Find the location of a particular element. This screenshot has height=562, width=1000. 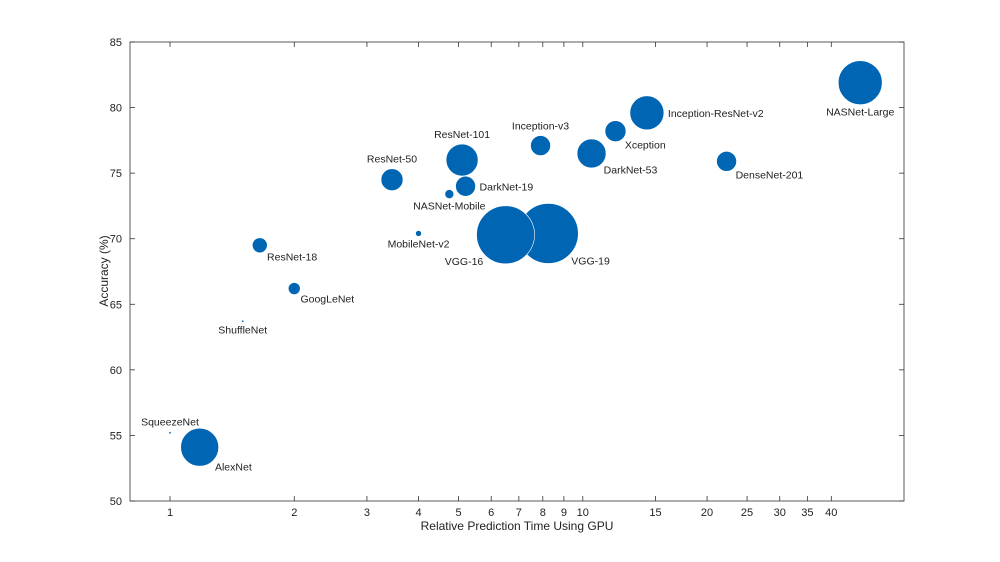

label-mobilenet-v2: MobileNet-v2 is located at coordinates (419, 244).